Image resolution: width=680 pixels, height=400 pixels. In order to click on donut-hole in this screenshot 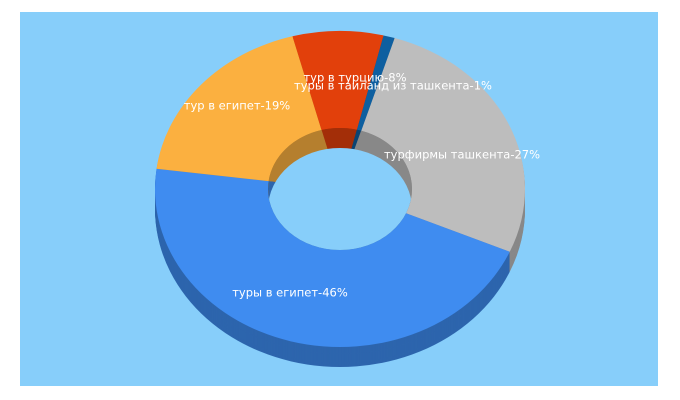, I will do `click(340, 189)`.